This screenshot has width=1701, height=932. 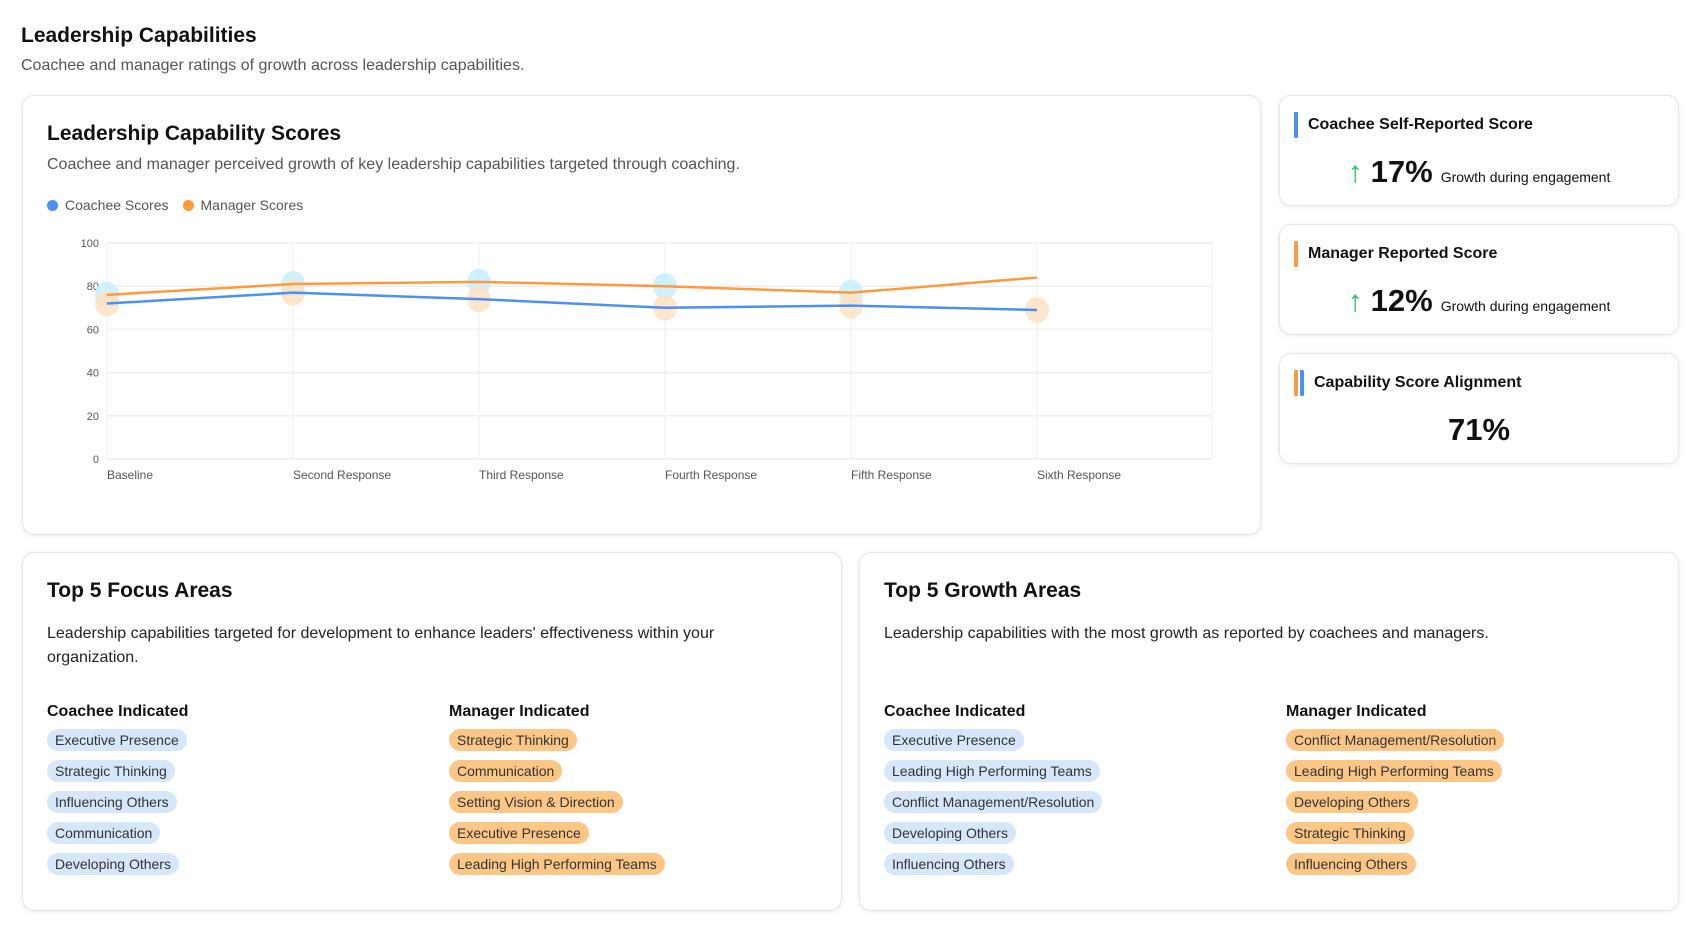 What do you see at coordinates (1479, 408) in the screenshot?
I see `stat-card-alignment: Capability Score Alignment 71%` at bounding box center [1479, 408].